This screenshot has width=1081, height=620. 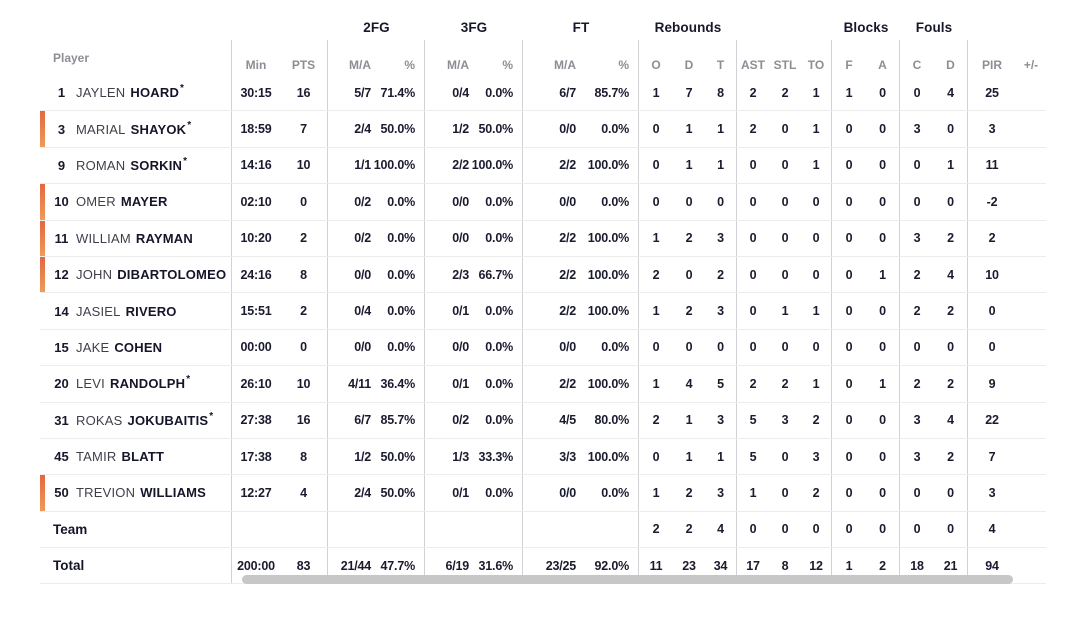 What do you see at coordinates (543, 27) in the screenshot?
I see `stat-group-header-row: 2FG 3FG FT Rebounds Blocks Fouls` at bounding box center [543, 27].